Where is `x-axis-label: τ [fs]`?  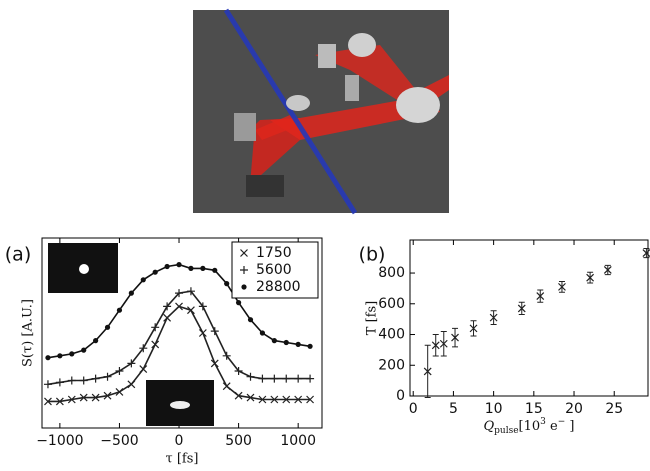 x-axis-label: τ [fs] is located at coordinates (182, 459).